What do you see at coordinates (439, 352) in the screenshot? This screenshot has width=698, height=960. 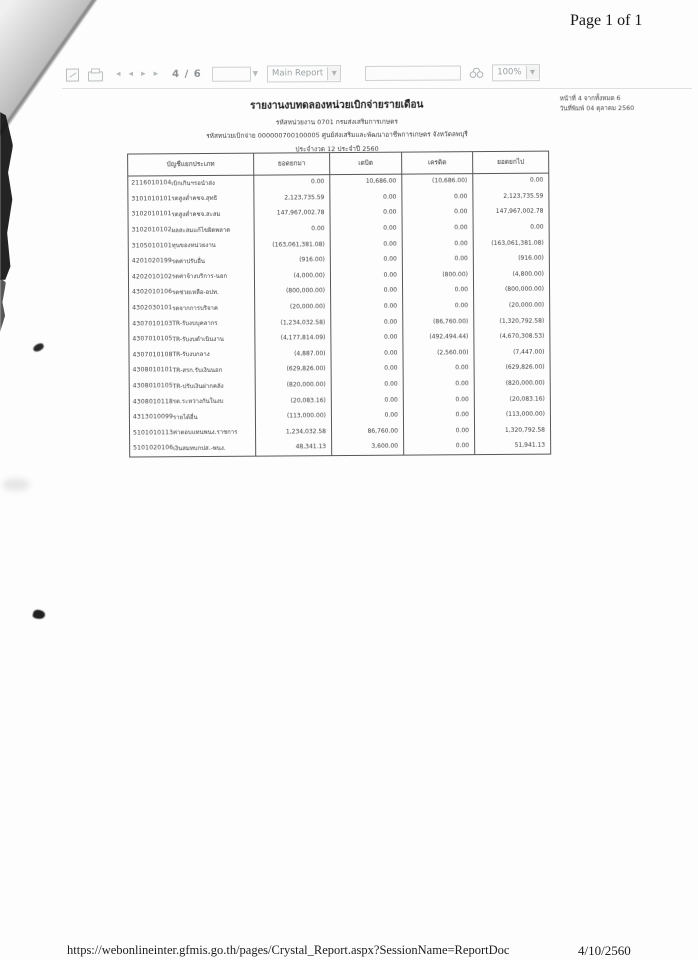 I see `amount-cell: (2,560.00)` at bounding box center [439, 352].